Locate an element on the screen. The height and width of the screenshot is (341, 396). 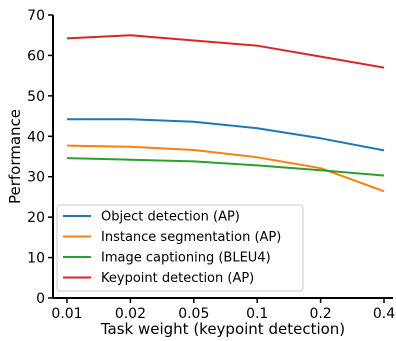
y-tick-label: 30 is located at coordinates (36, 178).